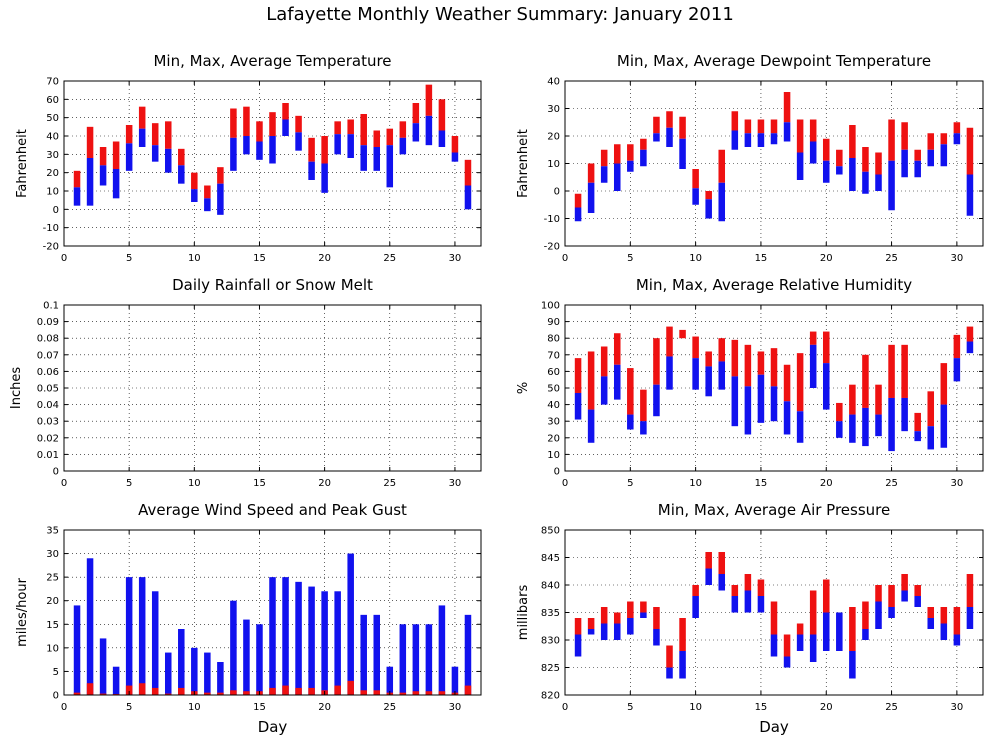 Image resolution: width=1000 pixels, height=750 pixels. I want to click on rain-title: Daily Rainfall or Snow Melt, so click(272, 285).